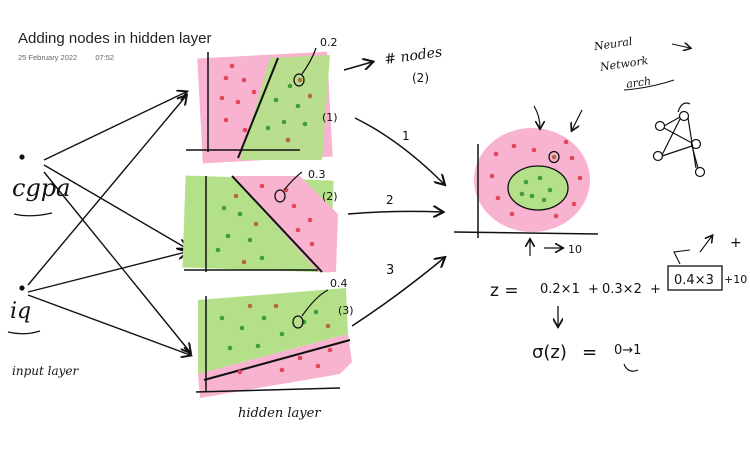  What do you see at coordinates (48, 57) in the screenshot?
I see `page-date: 25 February 2022` at bounding box center [48, 57].